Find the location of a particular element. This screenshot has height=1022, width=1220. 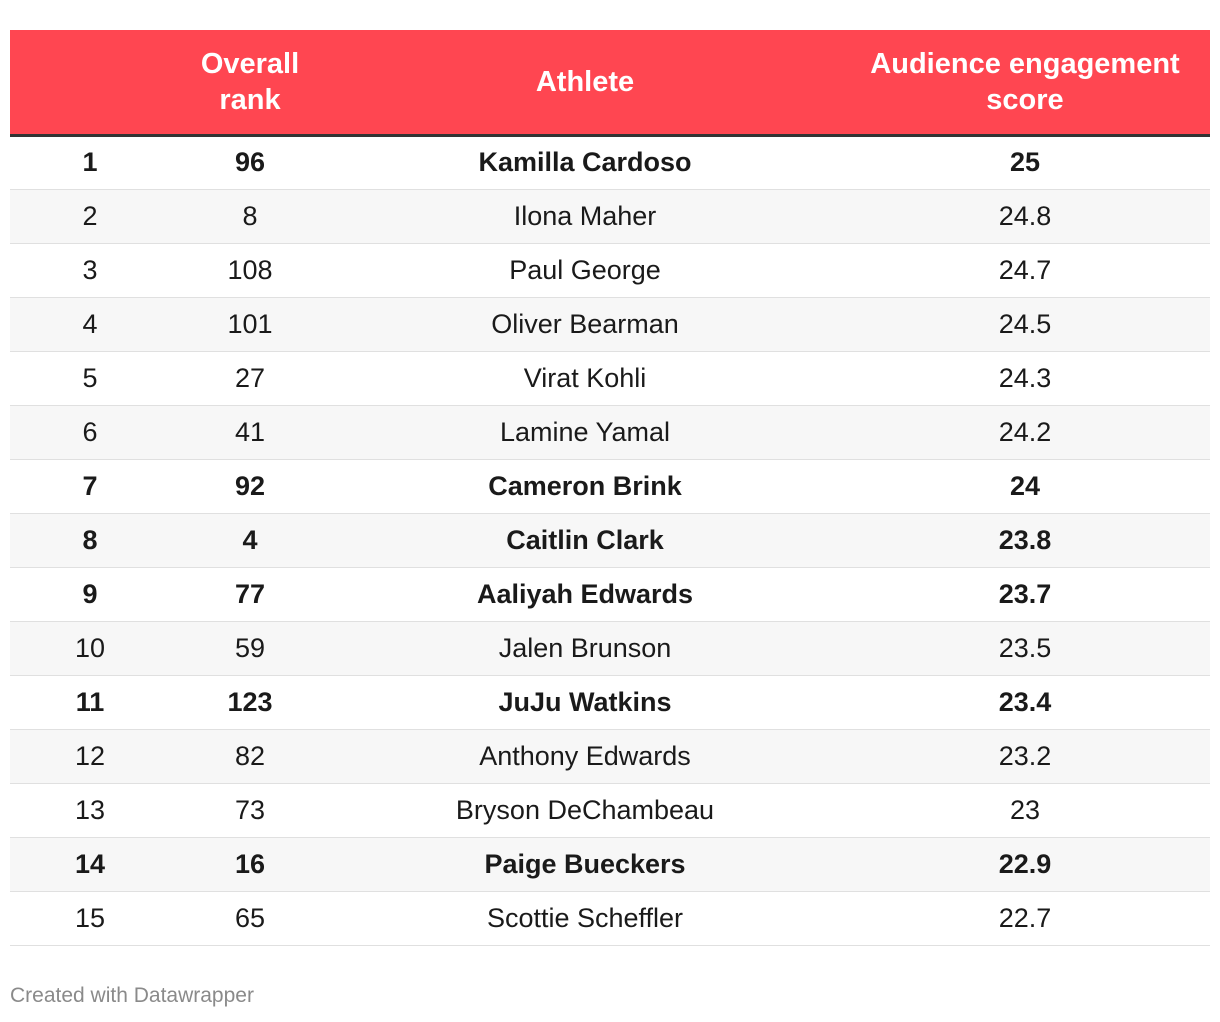

cell-overall-rank: 82 is located at coordinates (250, 756).